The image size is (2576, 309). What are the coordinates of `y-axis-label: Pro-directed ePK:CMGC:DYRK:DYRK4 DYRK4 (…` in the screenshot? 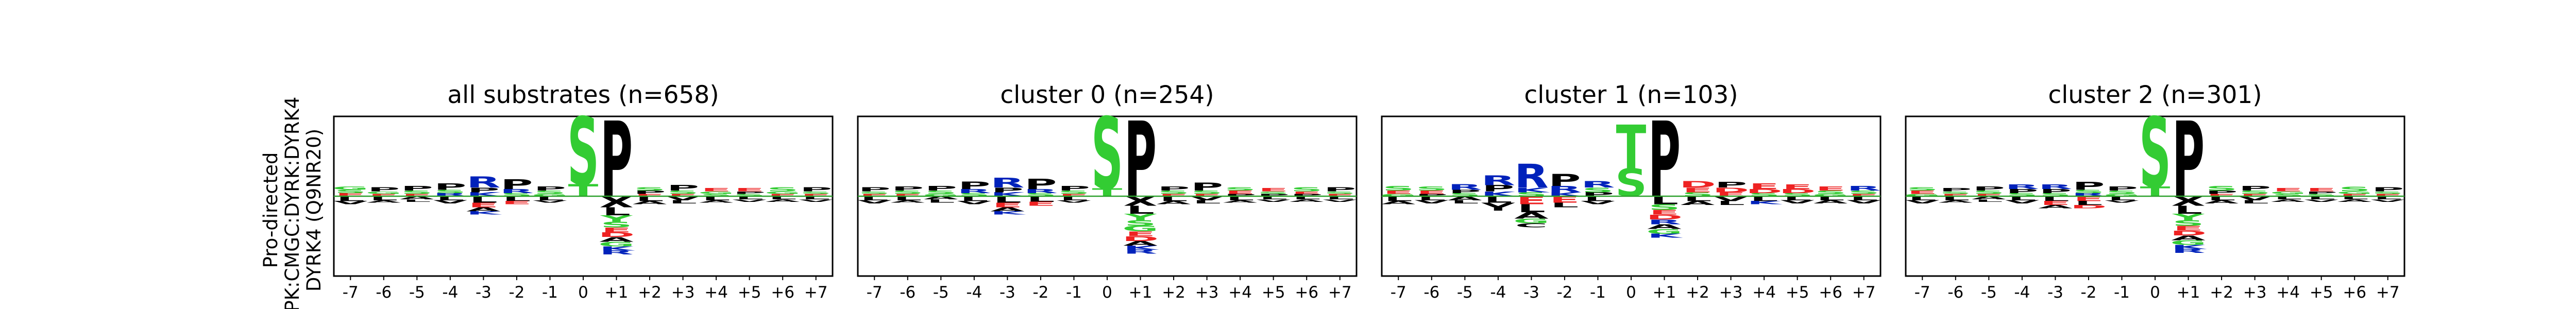 It's located at (292, 203).